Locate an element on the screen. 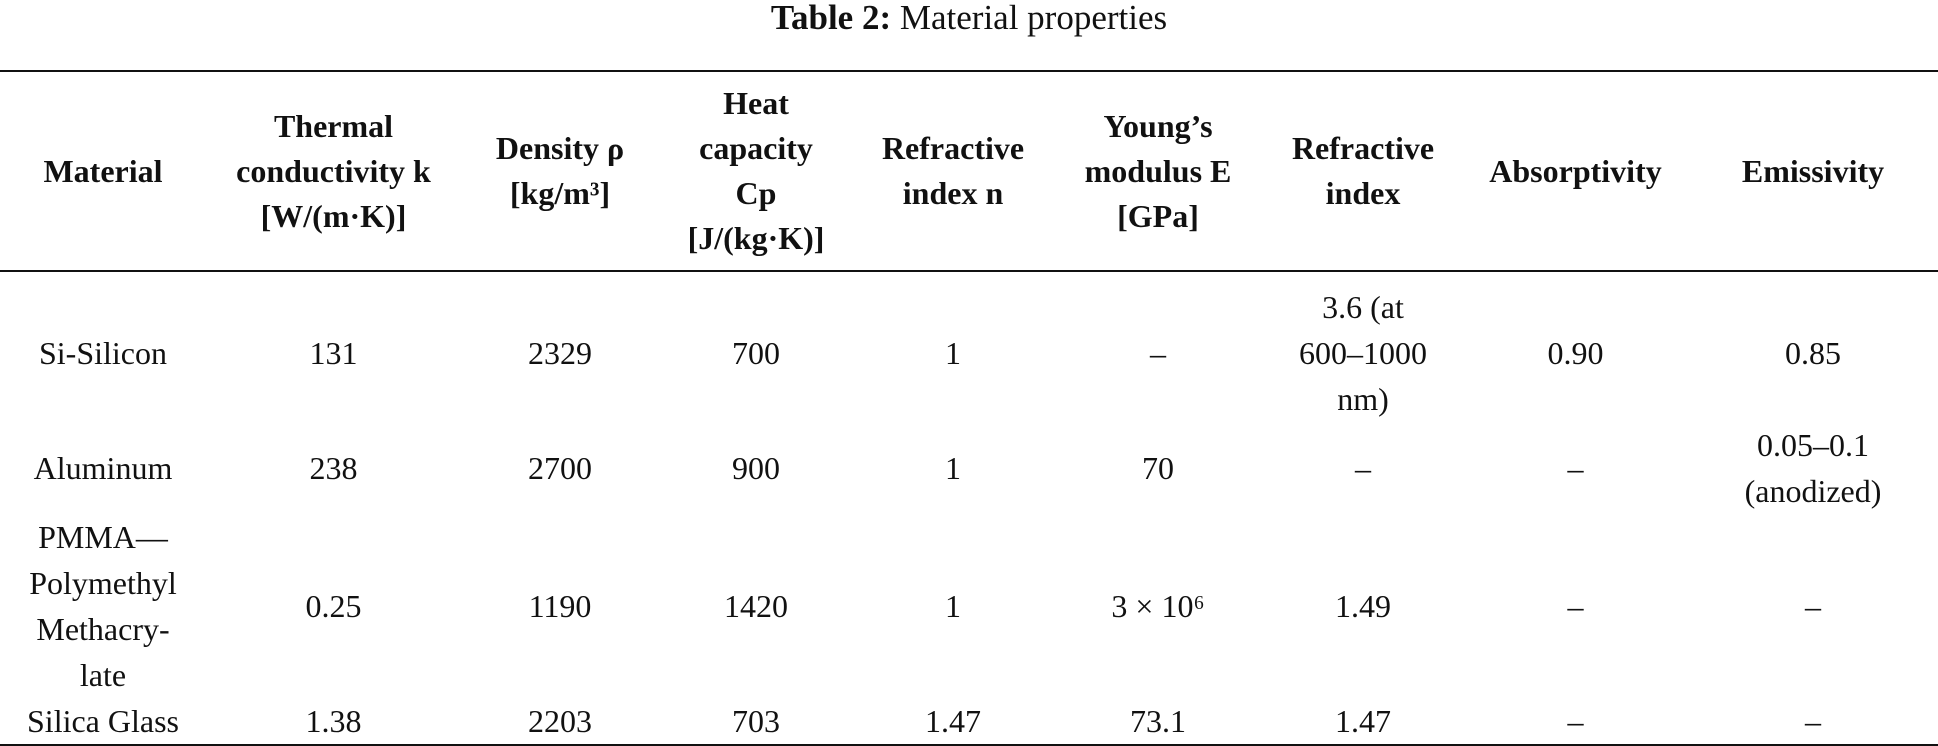 This screenshot has height=746, width=1938. header-line: capacity is located at coordinates (756, 148).